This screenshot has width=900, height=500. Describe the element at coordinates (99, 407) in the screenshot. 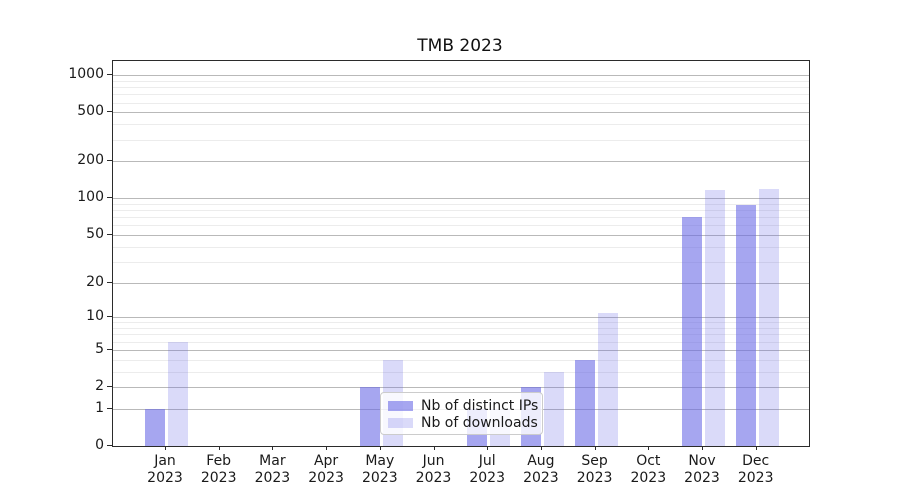

I see `y-tick-label-1: 1` at that location.